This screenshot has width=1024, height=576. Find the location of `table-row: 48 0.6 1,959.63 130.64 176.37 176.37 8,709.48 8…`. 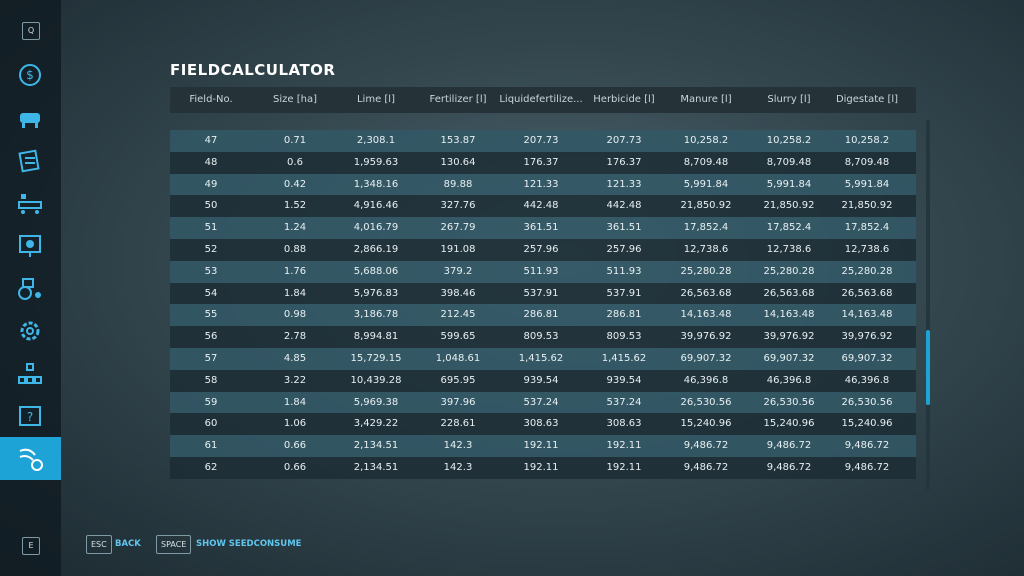

table-row: 48 0.6 1,959.63 130.64 176.37 176.37 8,709.48 8… is located at coordinates (543, 162).